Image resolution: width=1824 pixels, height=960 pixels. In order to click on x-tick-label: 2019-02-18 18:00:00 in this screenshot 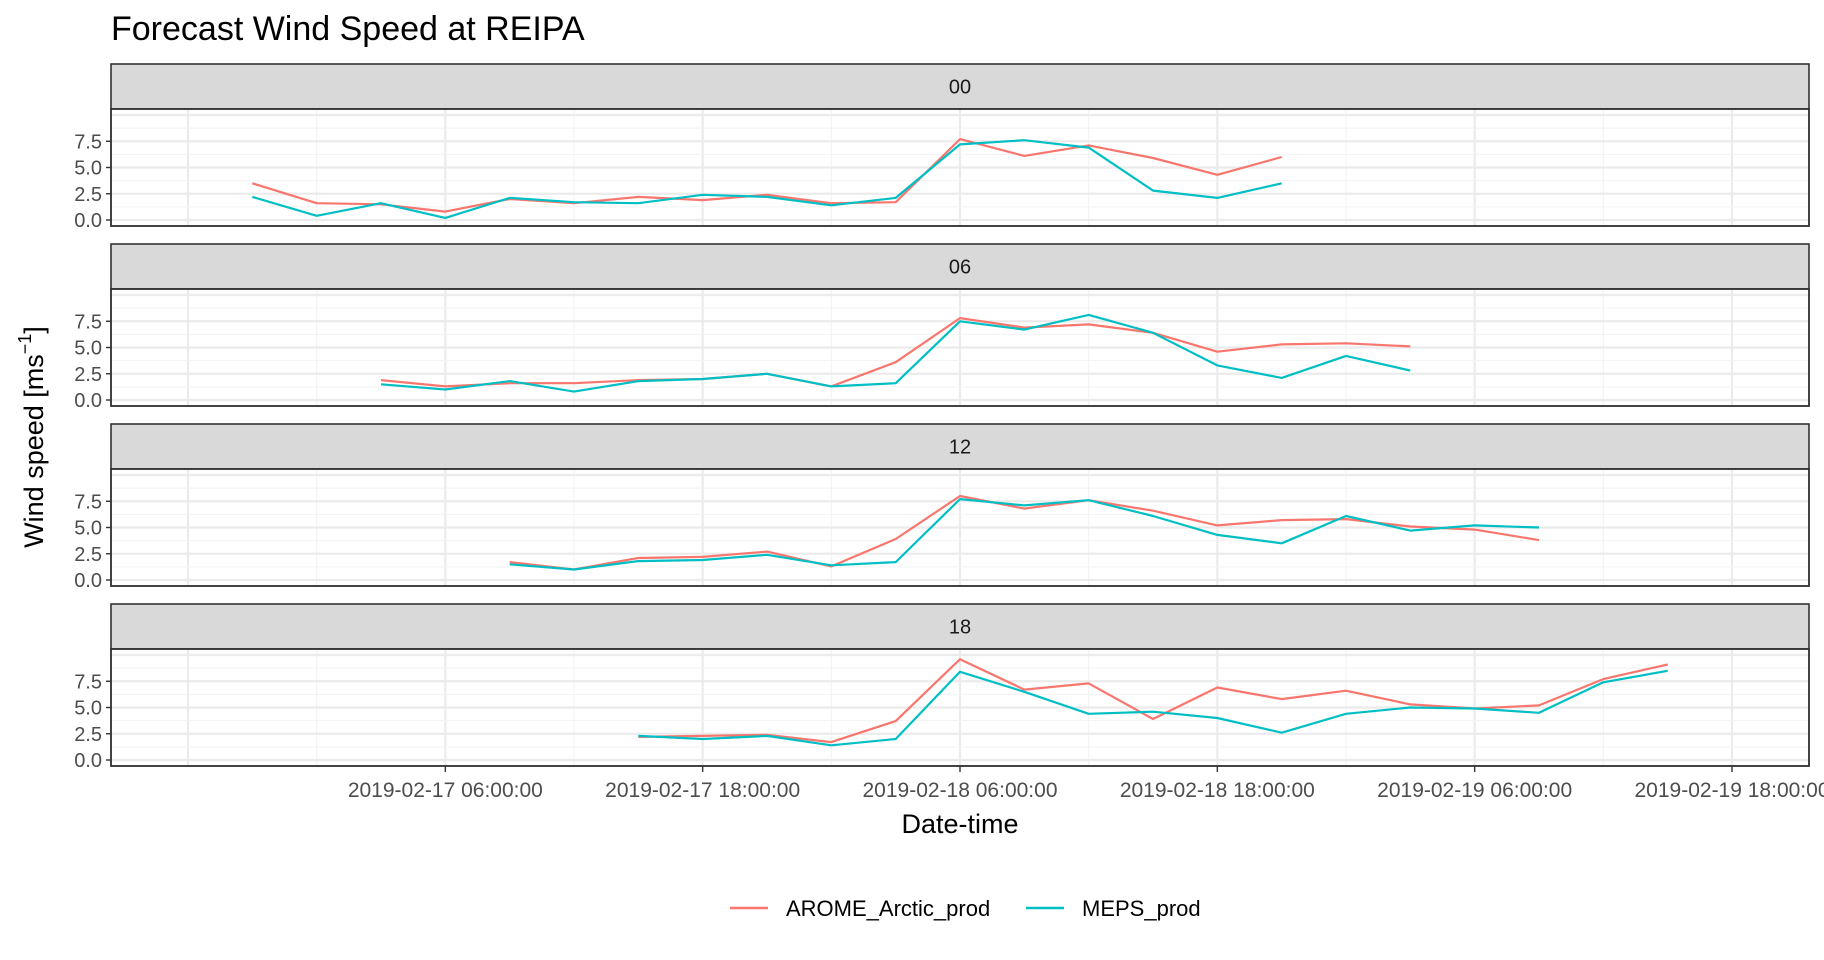, I will do `click(1217, 790)`.